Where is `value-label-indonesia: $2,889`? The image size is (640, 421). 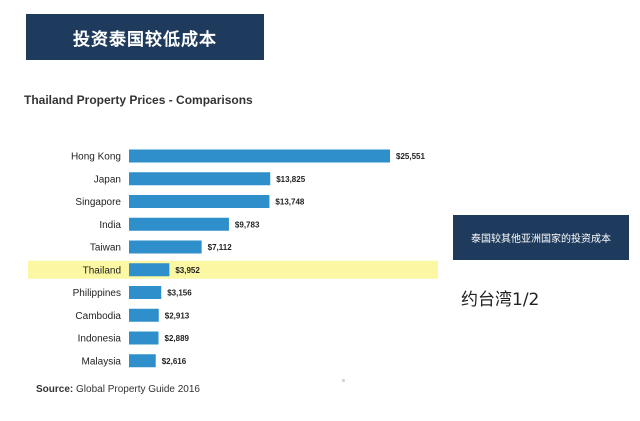 value-label-indonesia: $2,889 is located at coordinates (177, 338).